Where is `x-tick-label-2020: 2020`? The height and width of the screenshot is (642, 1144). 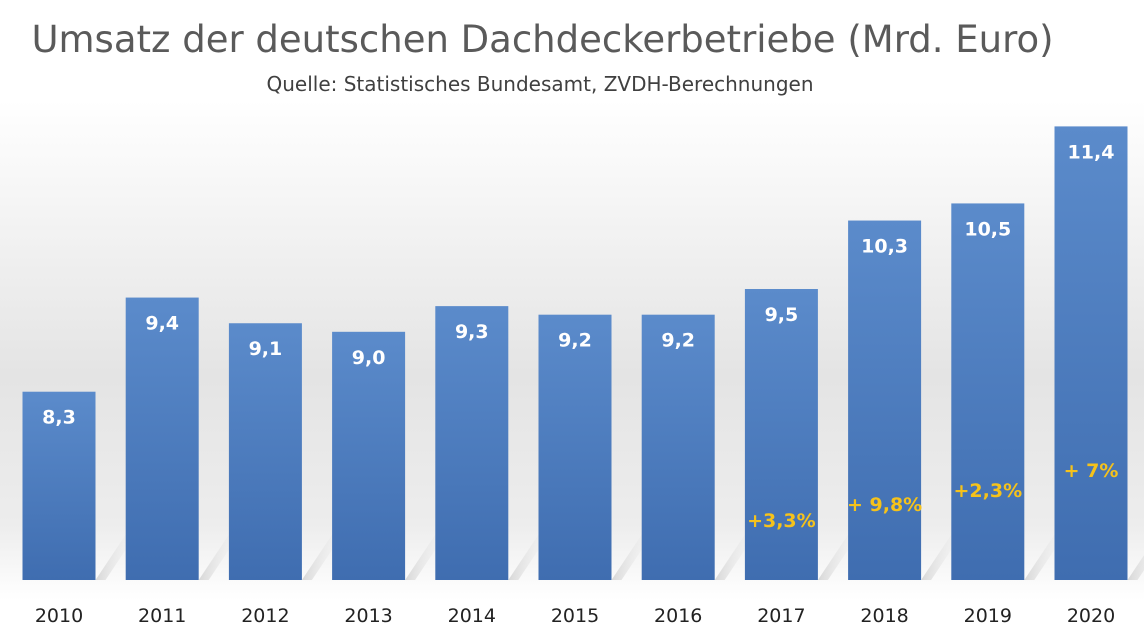
x-tick-label-2020: 2020 is located at coordinates (1091, 616).